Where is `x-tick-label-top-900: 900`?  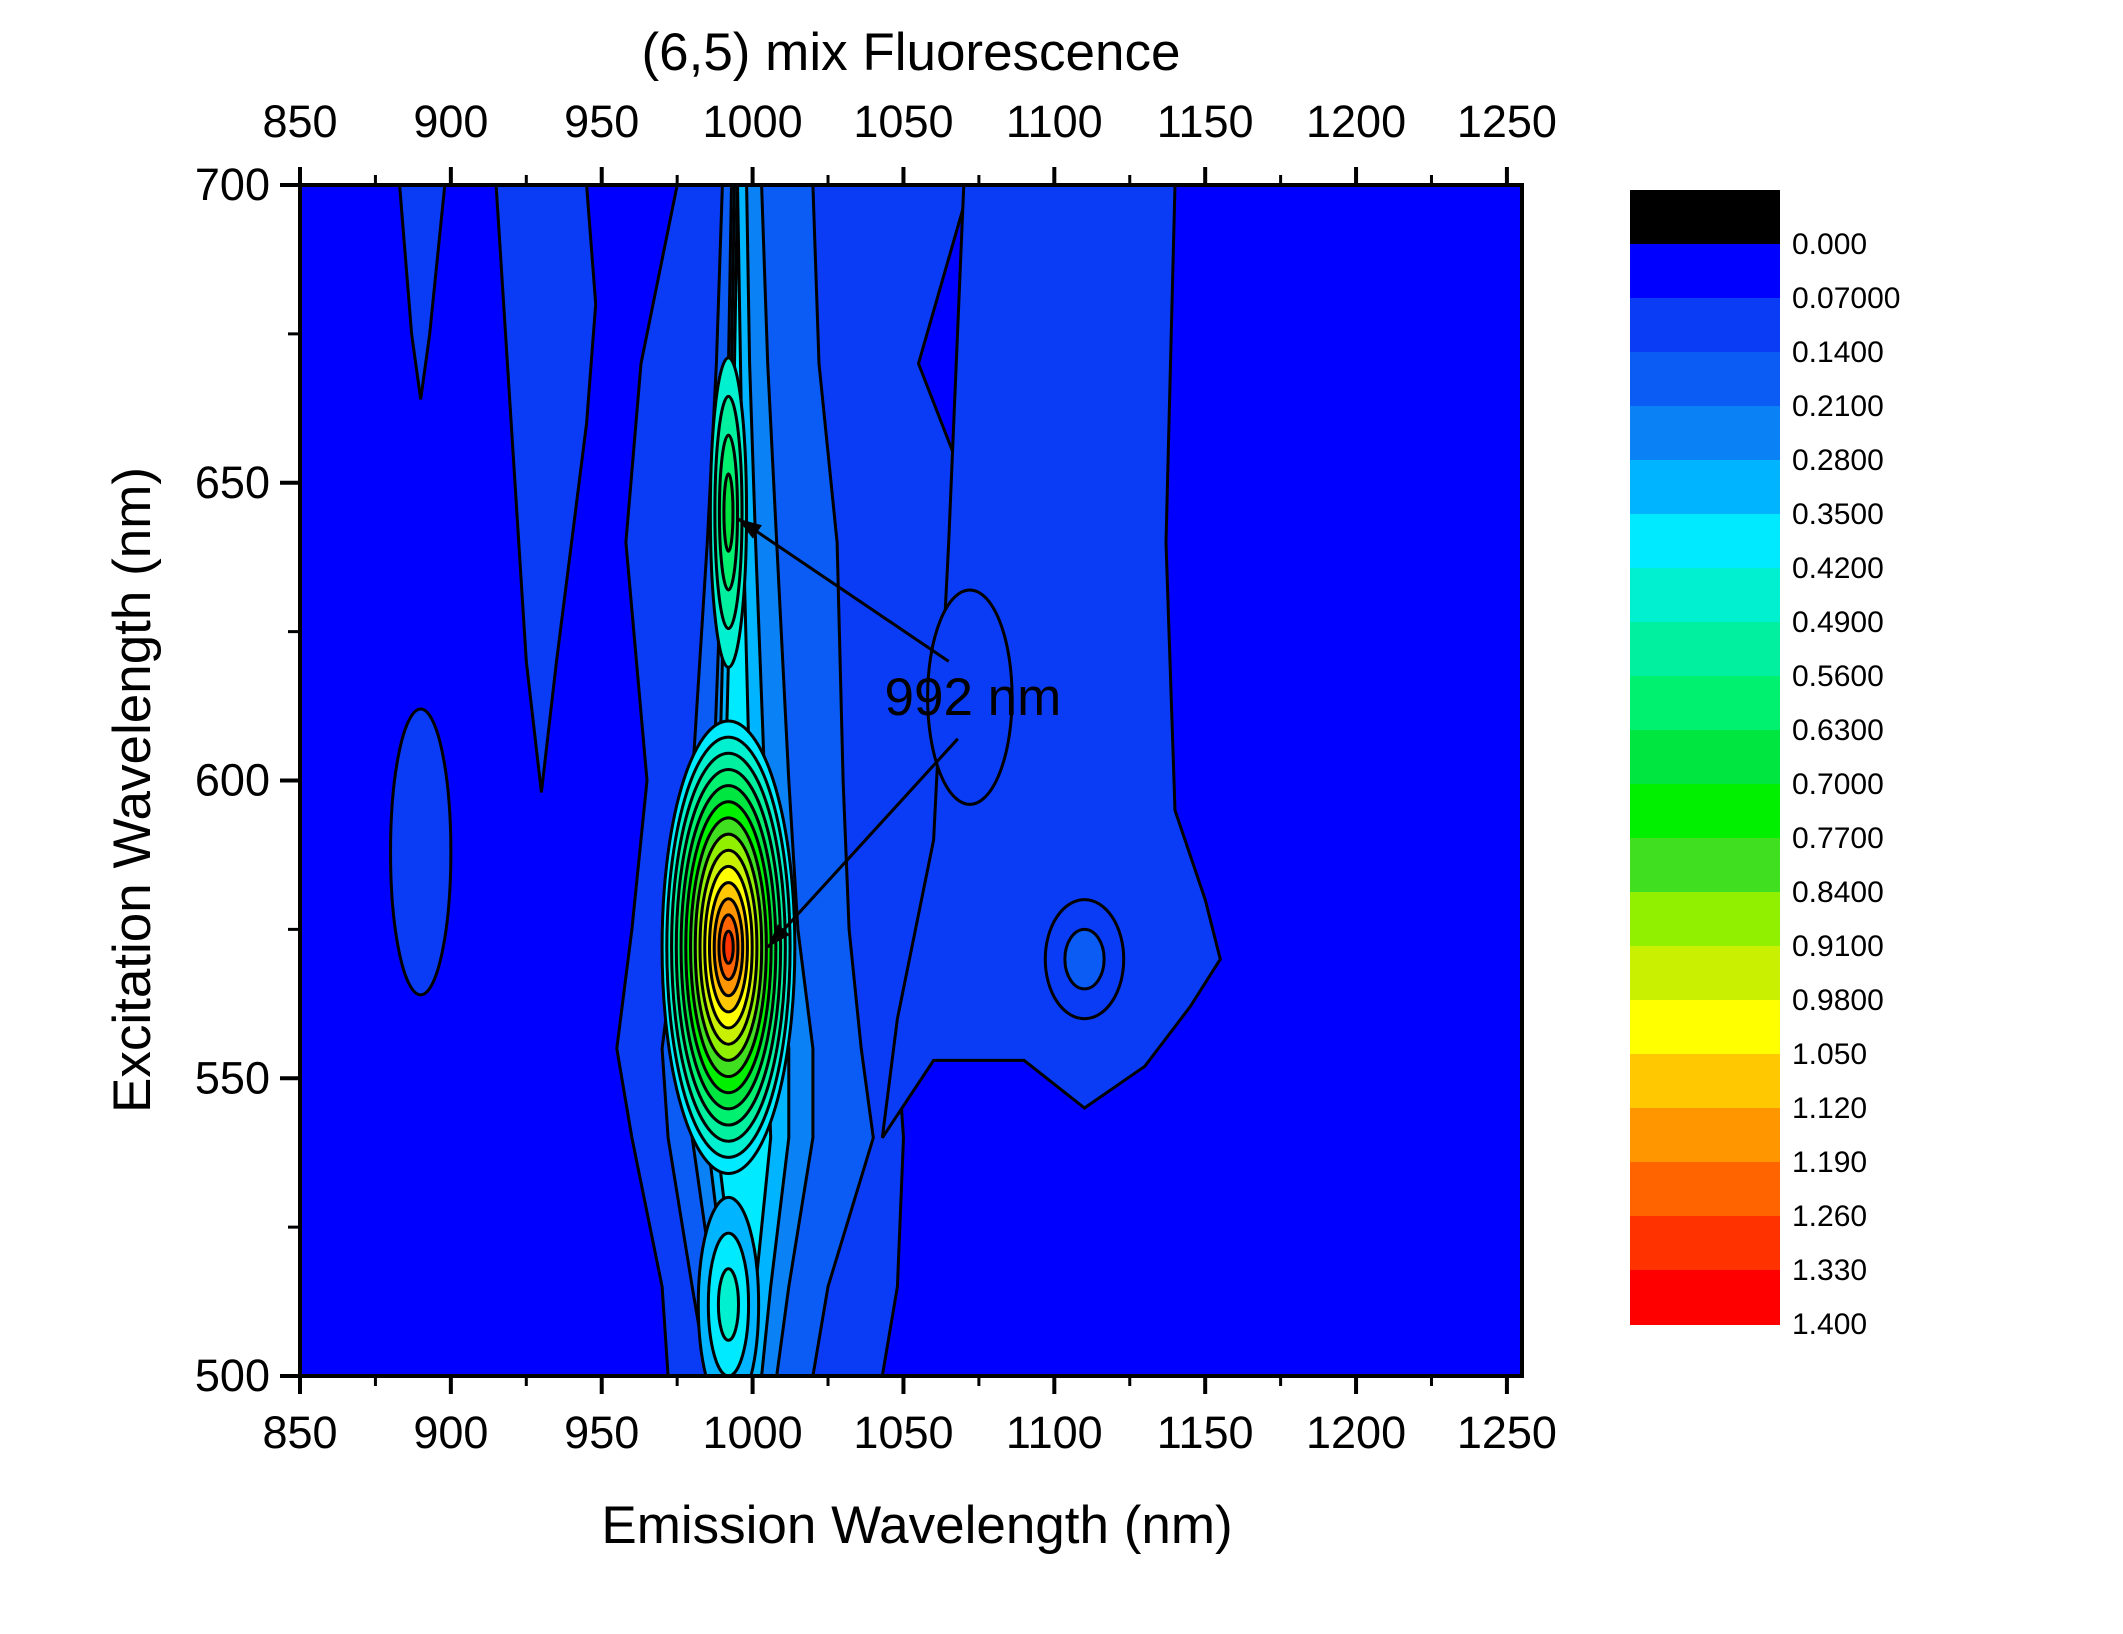
x-tick-label-top-900: 900 is located at coordinates (450, 121).